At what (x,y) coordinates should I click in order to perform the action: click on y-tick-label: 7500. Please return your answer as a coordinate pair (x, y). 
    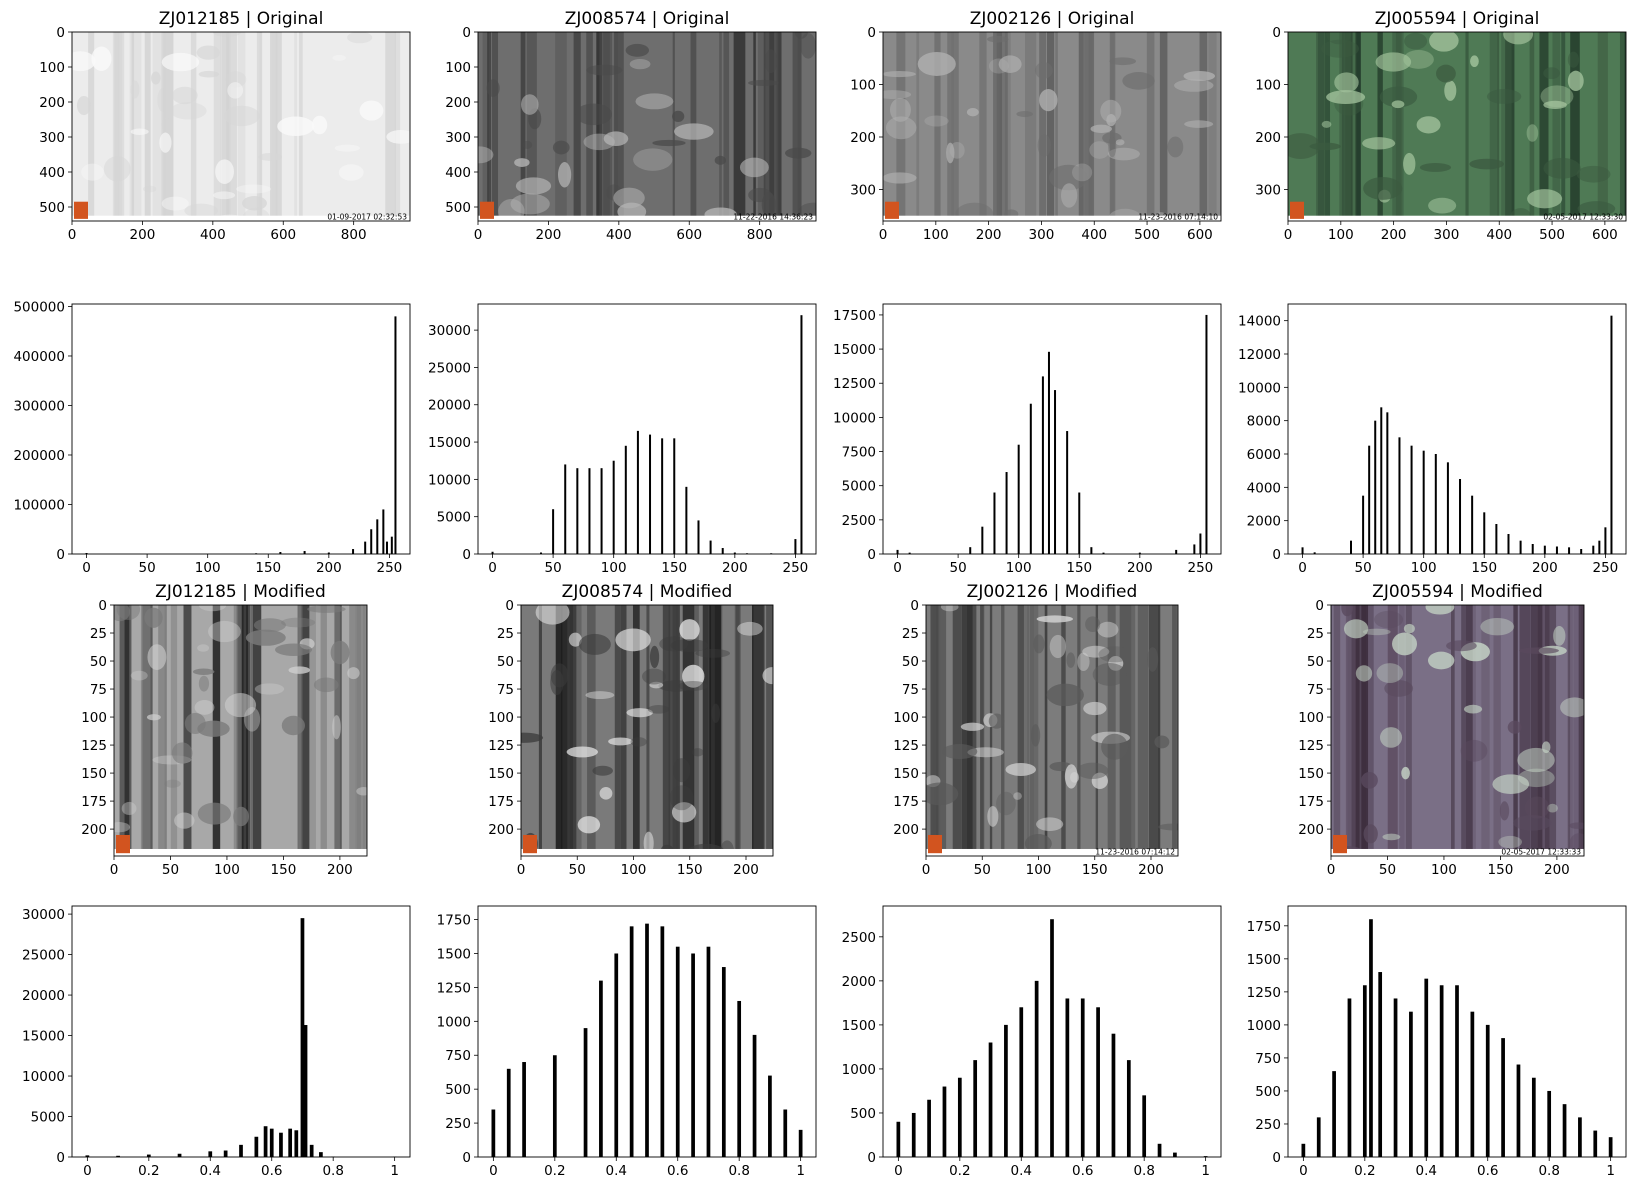
    Looking at the image, I should click on (859, 453).